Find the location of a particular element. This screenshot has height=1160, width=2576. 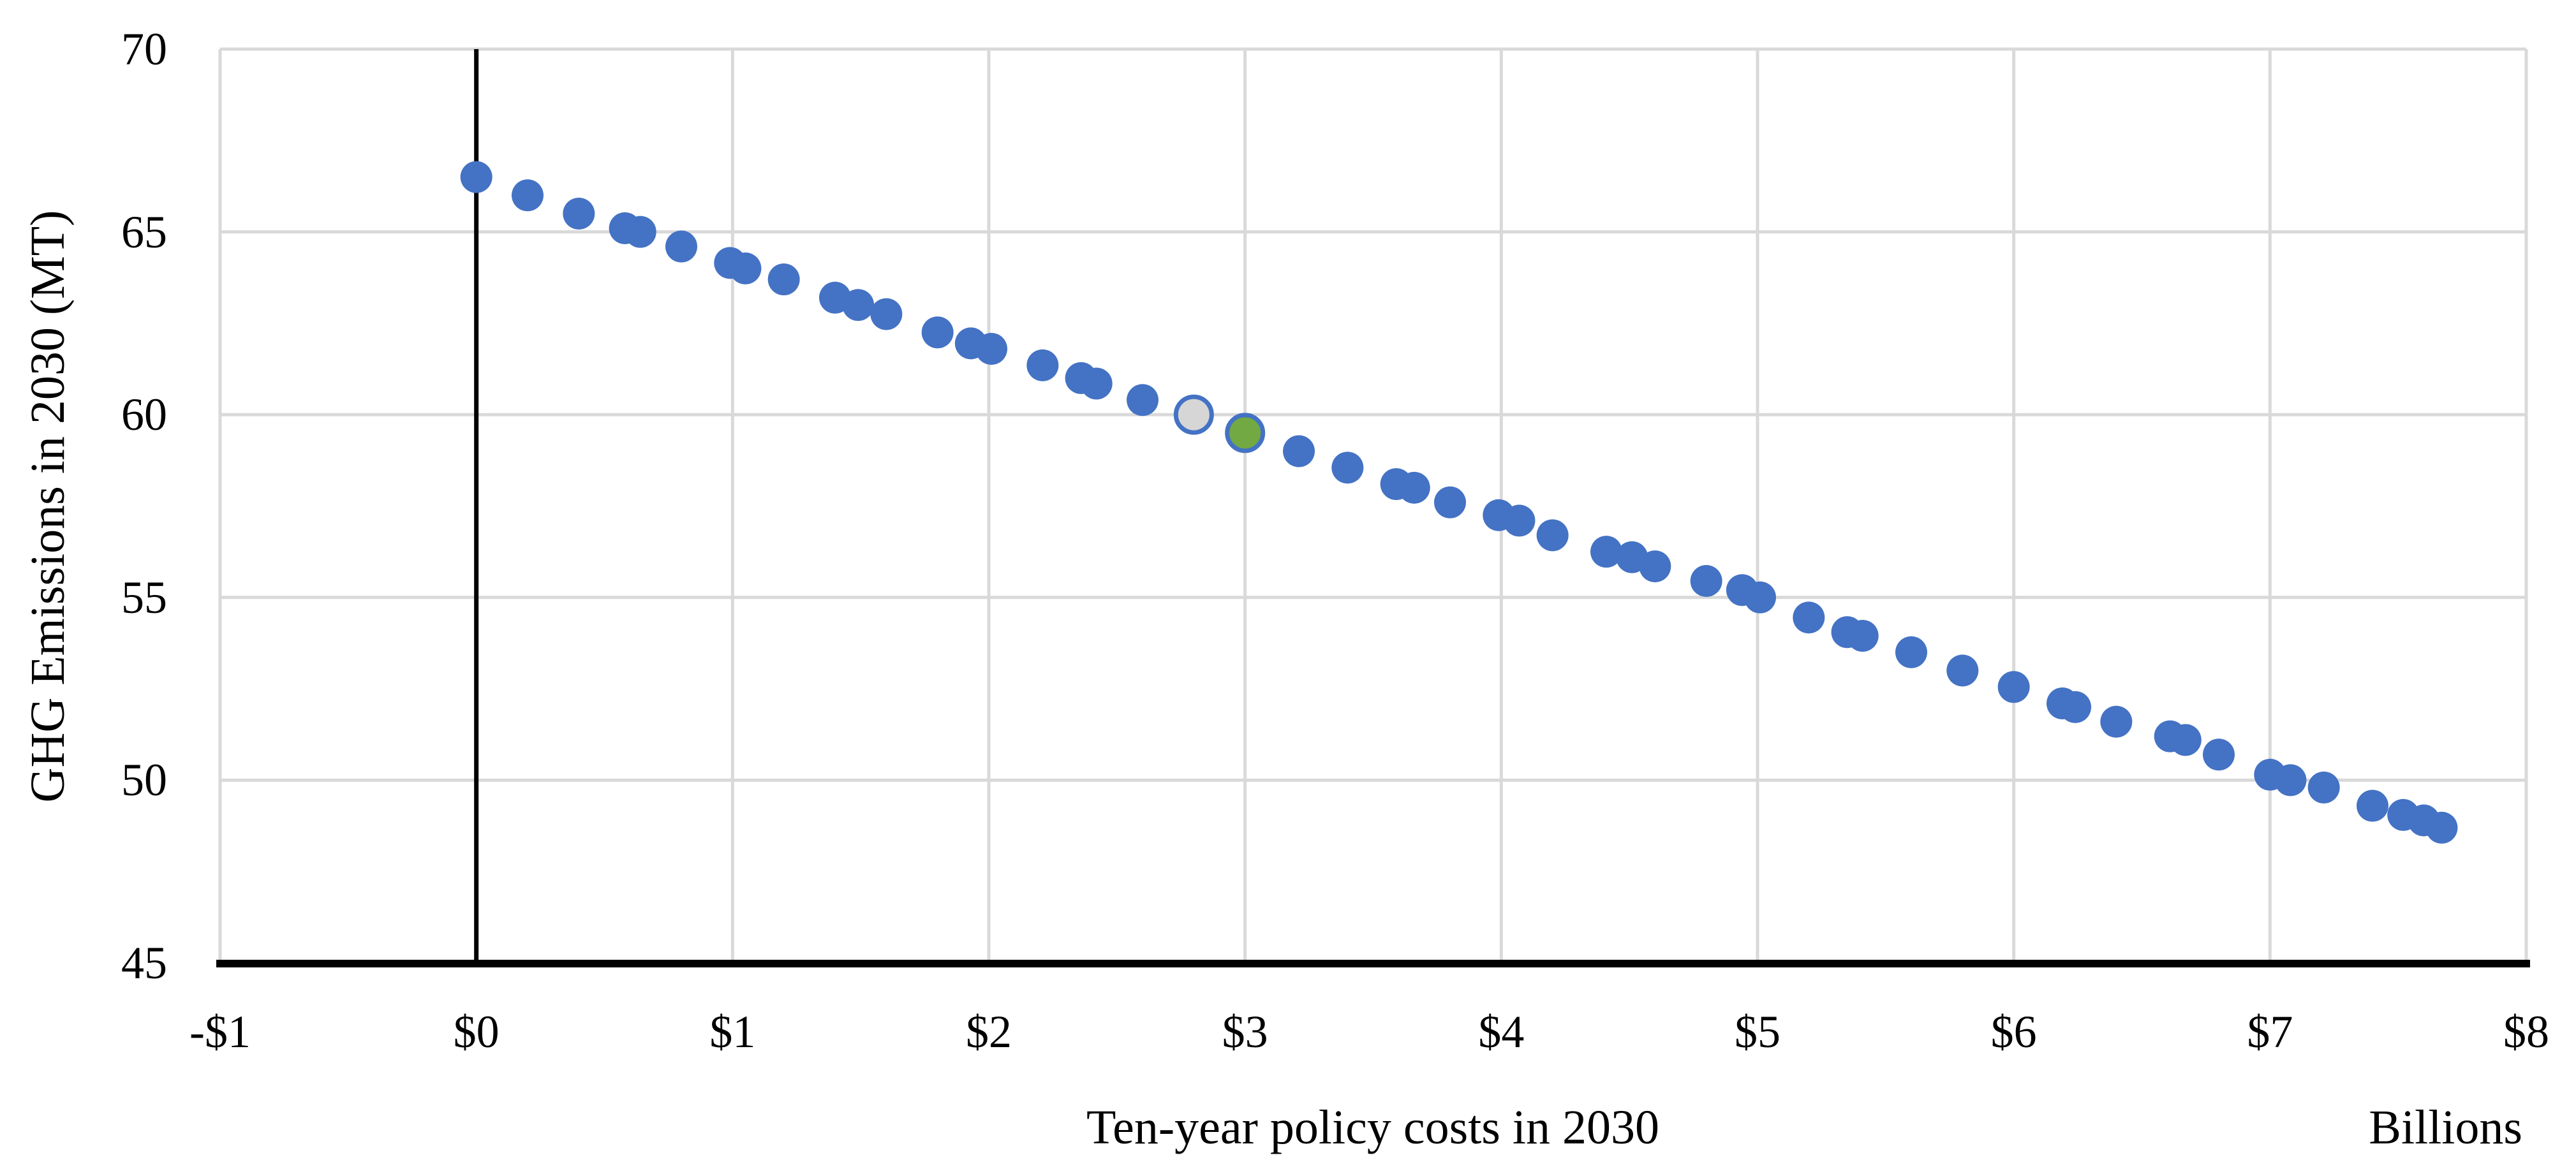

x-axis-units-label: Billions is located at coordinates (2445, 1127).